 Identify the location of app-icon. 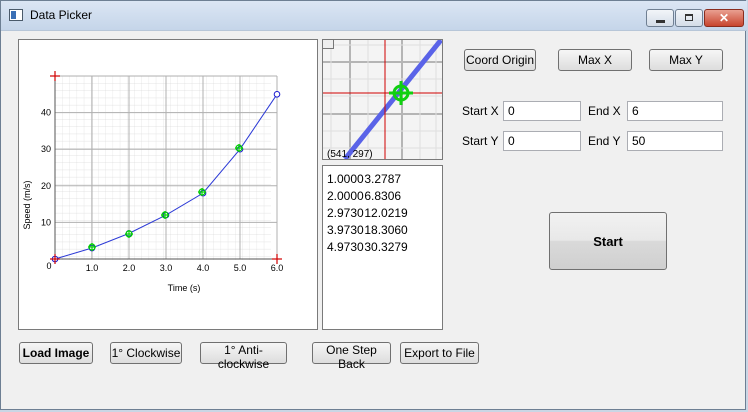
(16, 15).